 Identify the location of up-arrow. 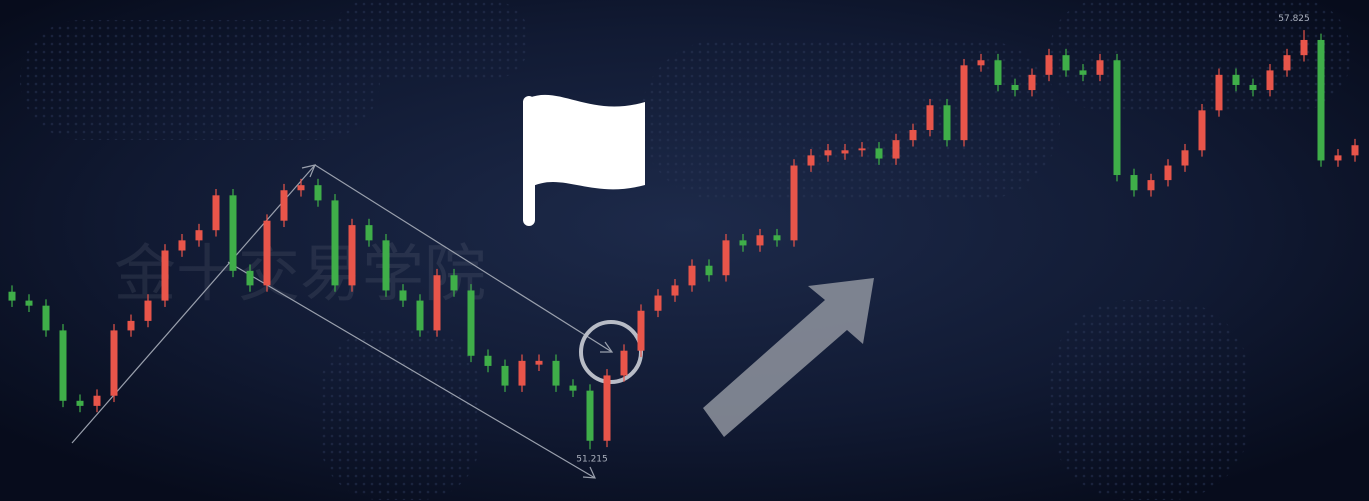
(788, 357).